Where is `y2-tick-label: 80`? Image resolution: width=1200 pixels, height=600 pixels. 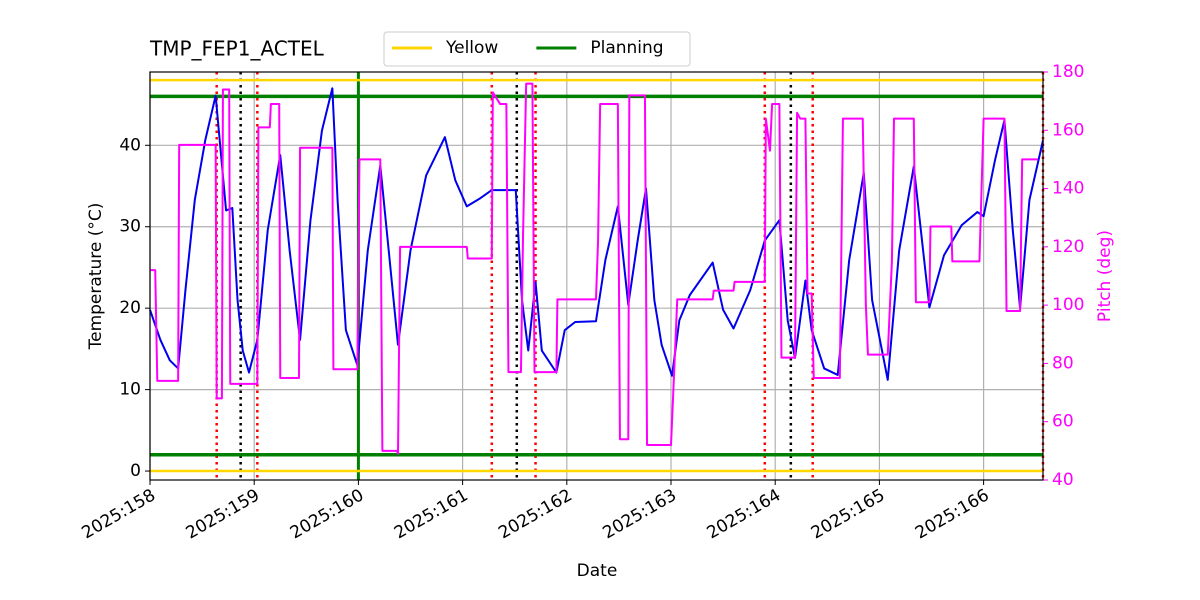 y2-tick-label: 80 is located at coordinates (1063, 363).